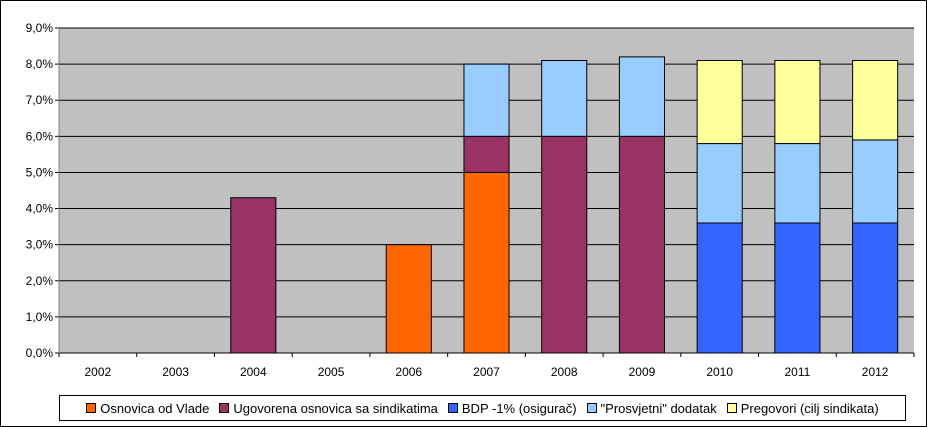 This screenshot has height=427, width=927. What do you see at coordinates (40, 136) in the screenshot?
I see `y-tick-label: 6,0%` at bounding box center [40, 136].